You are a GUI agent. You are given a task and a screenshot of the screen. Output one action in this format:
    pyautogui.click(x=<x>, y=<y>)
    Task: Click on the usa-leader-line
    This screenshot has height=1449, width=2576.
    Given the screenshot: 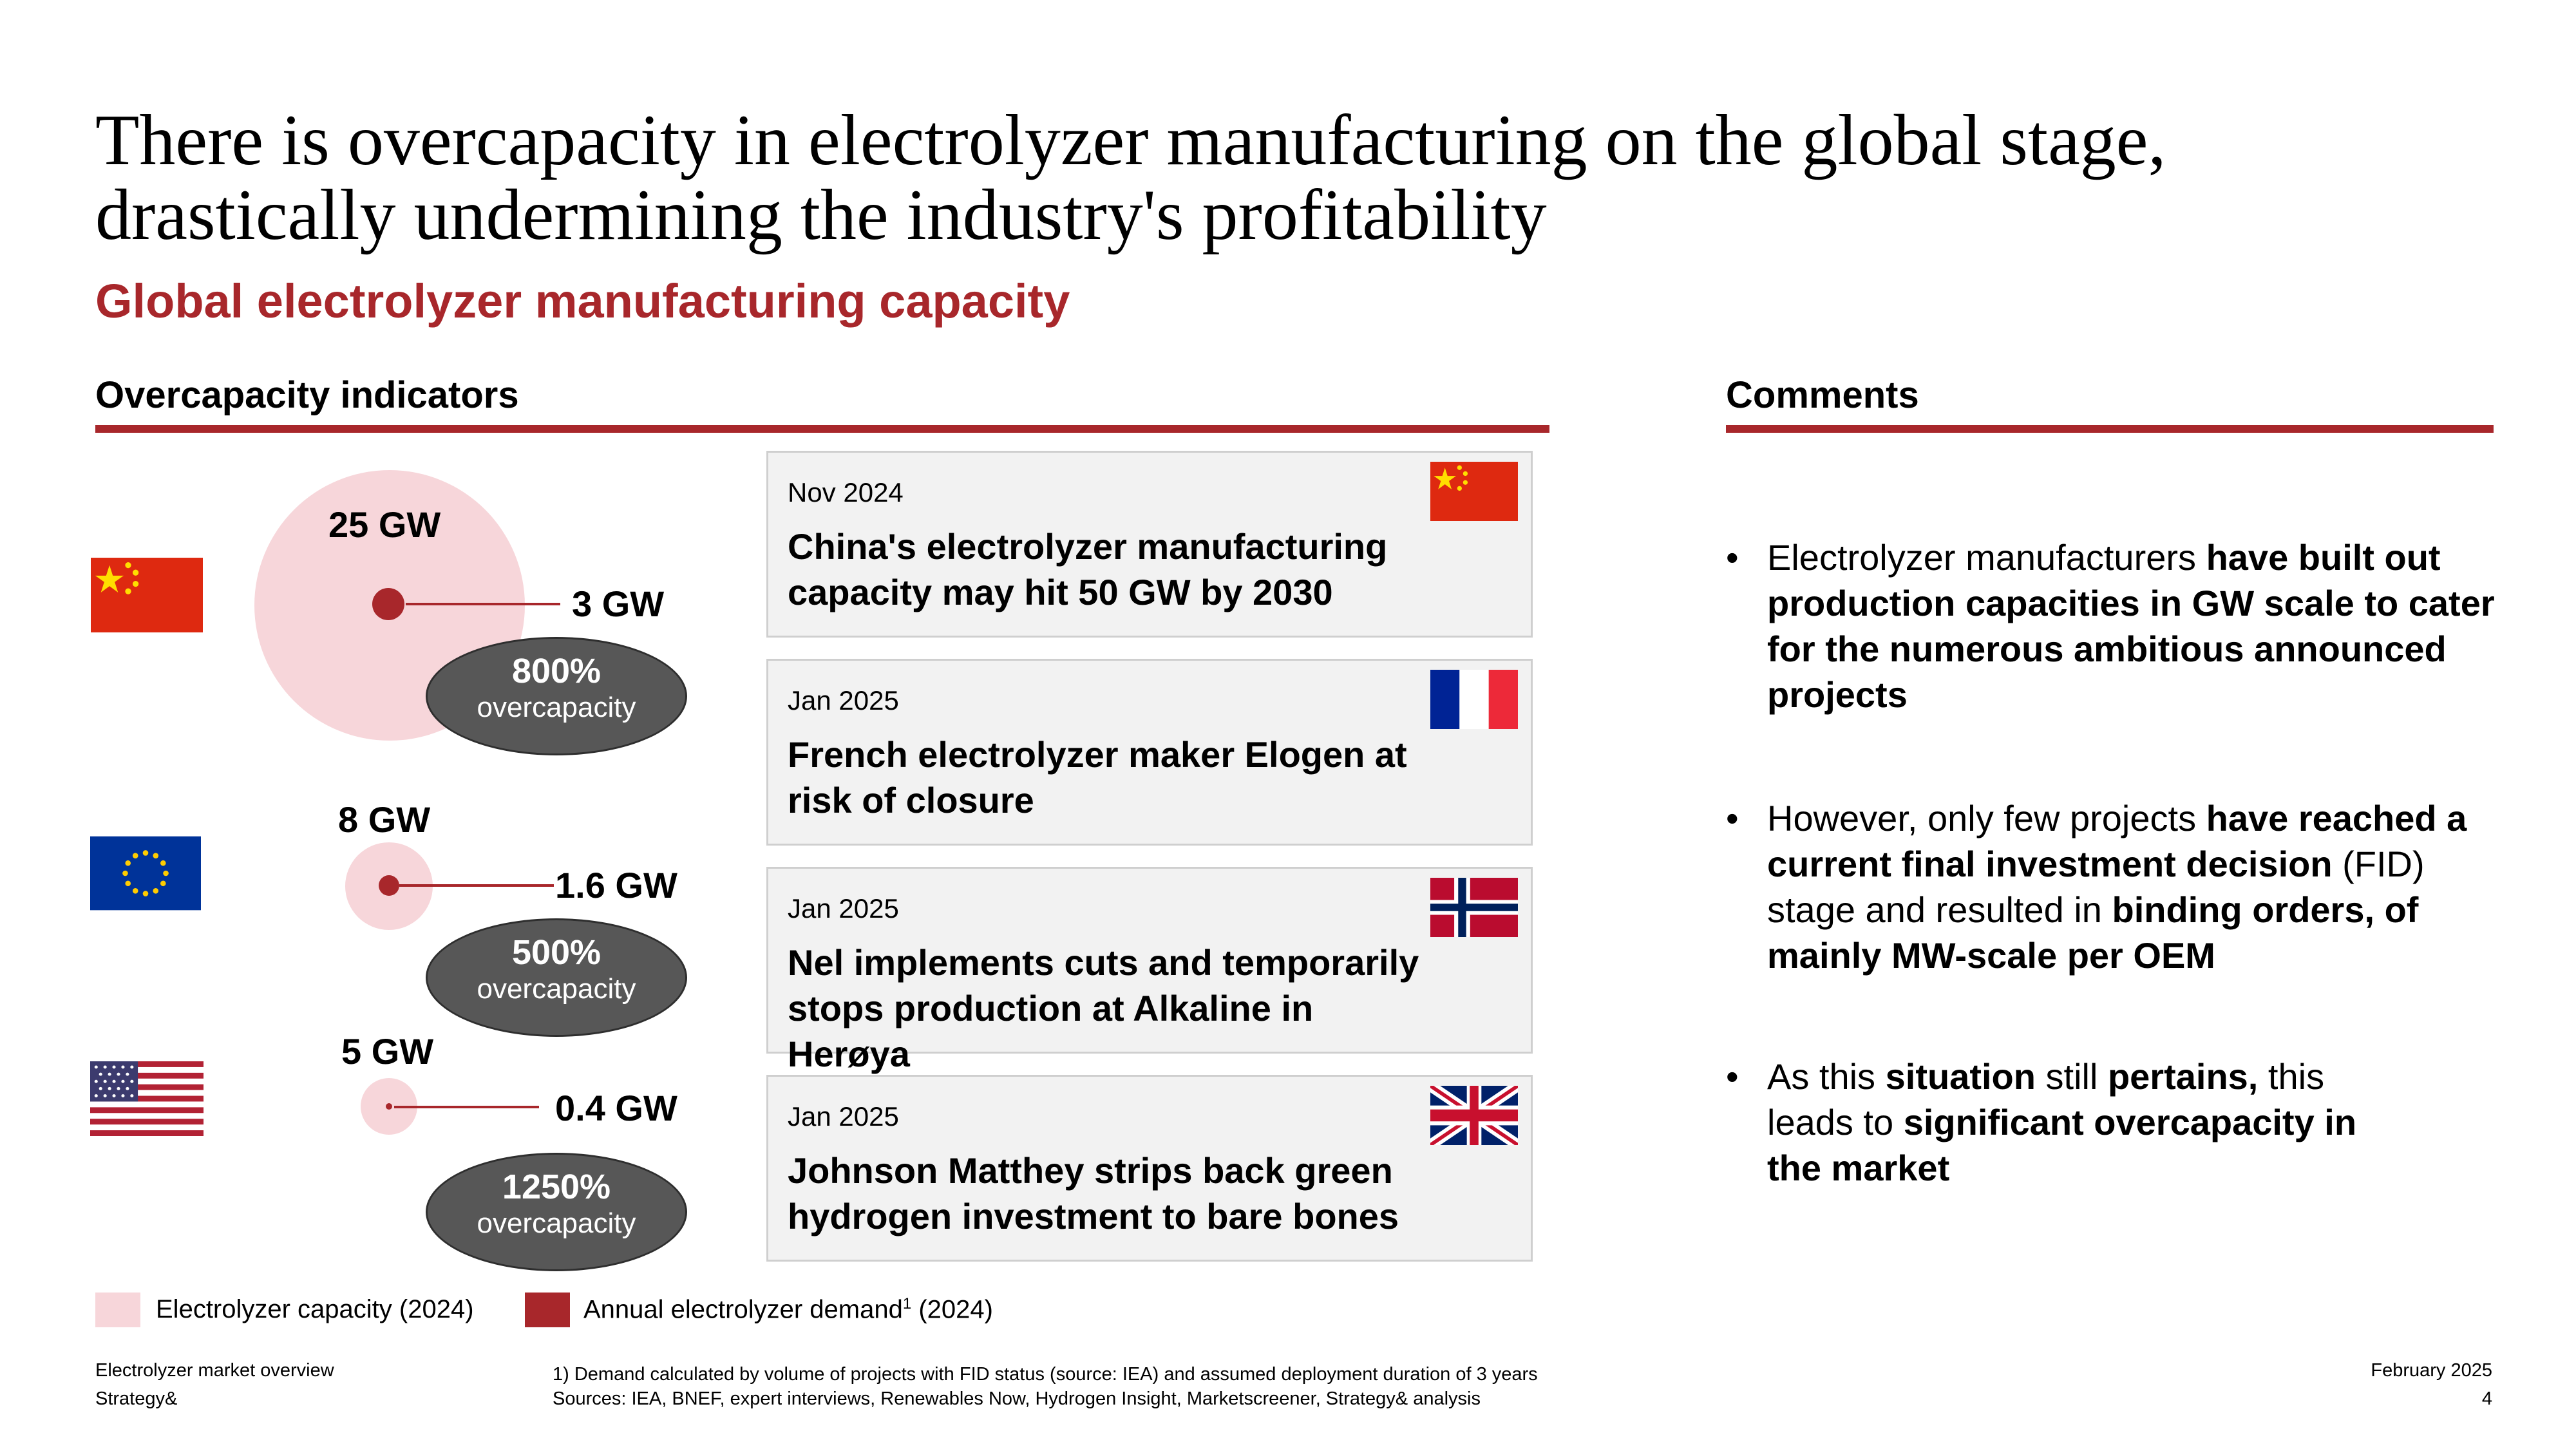 What is the action you would take?
    pyautogui.click(x=466, y=1107)
    